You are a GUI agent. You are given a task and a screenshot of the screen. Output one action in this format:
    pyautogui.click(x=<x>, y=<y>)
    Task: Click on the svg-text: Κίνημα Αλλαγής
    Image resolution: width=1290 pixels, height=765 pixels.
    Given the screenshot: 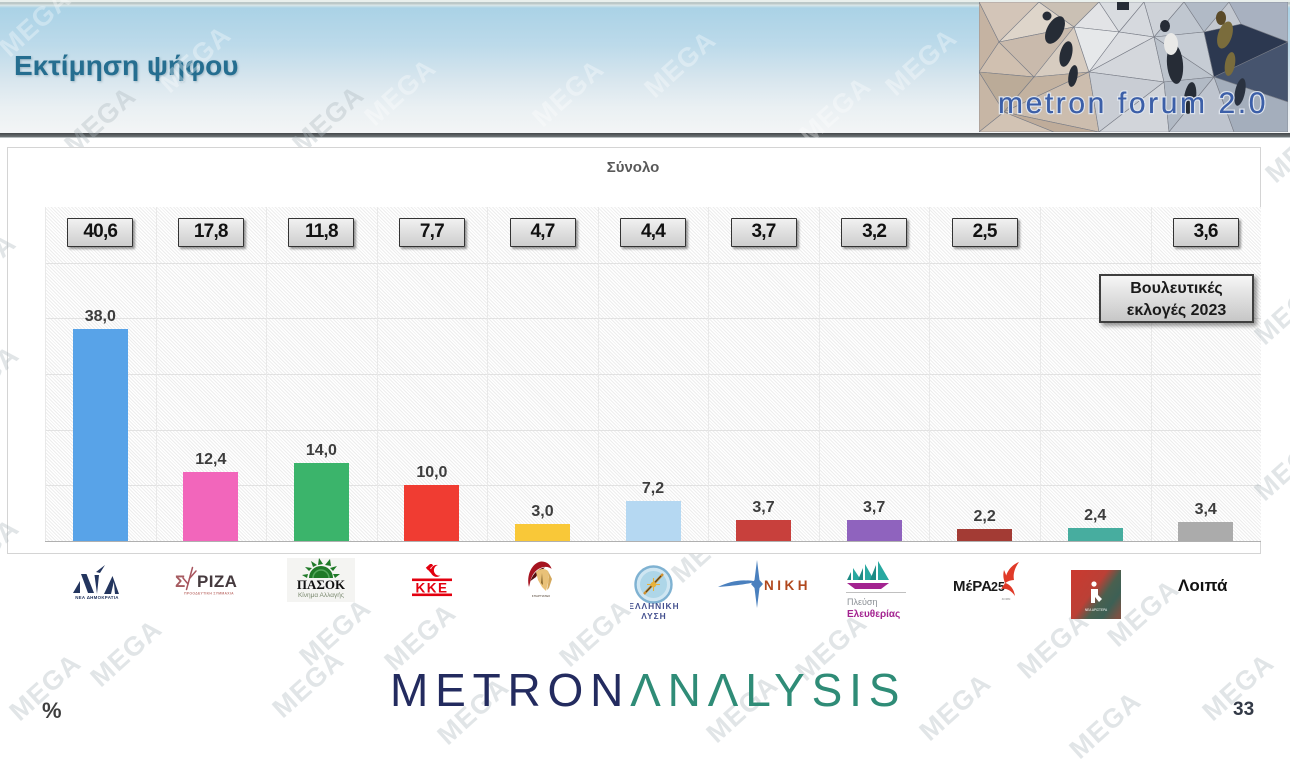 What is the action you would take?
    pyautogui.click(x=321, y=595)
    